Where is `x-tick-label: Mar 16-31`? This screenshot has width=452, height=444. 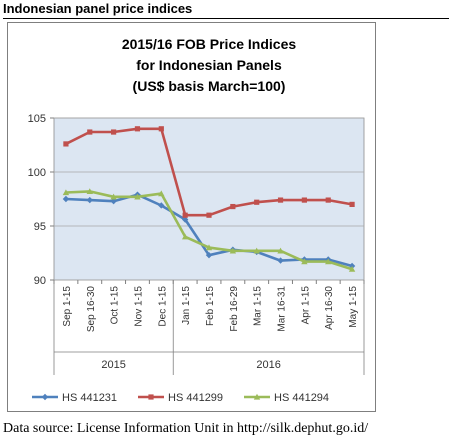
x-tick-label: Mar 16-31 is located at coordinates (282, 309).